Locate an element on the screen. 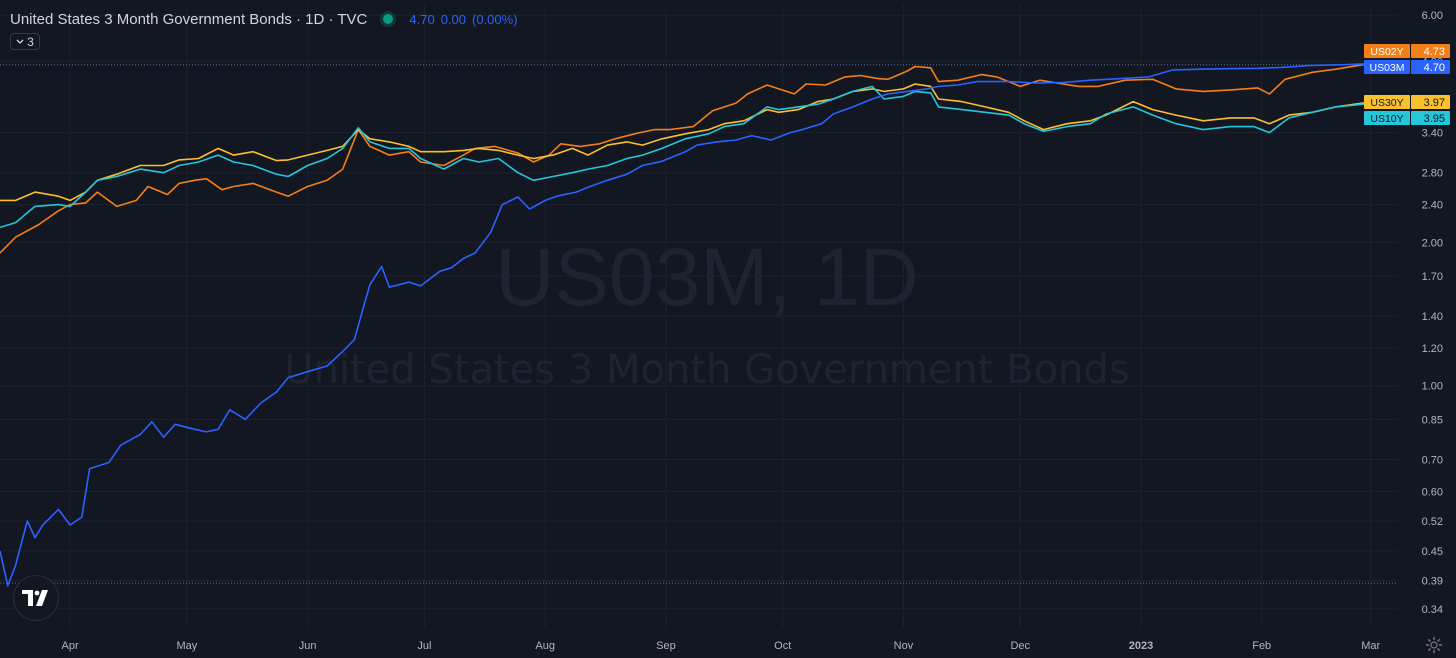 This screenshot has width=1456, height=658. x-tick-label: Feb is located at coordinates (1261, 646).